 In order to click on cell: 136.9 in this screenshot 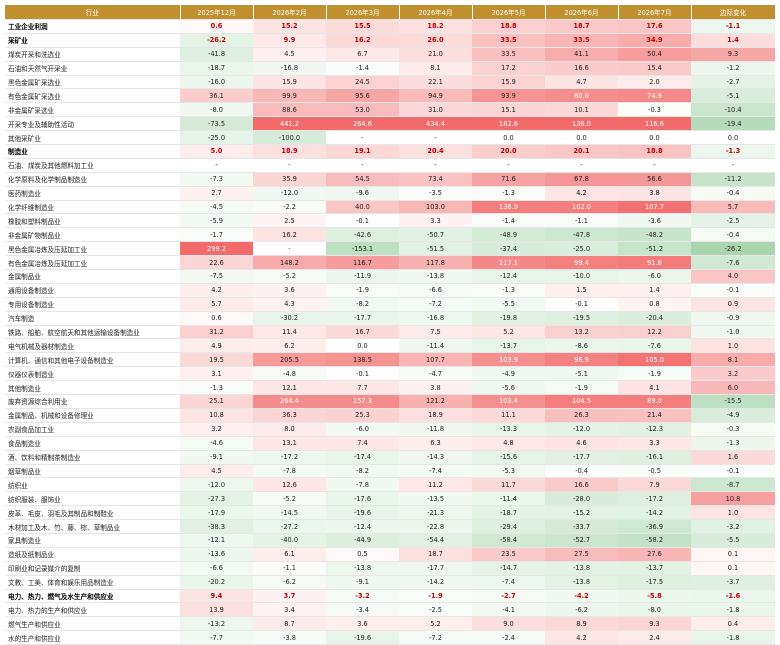, I will do `click(508, 207)`.